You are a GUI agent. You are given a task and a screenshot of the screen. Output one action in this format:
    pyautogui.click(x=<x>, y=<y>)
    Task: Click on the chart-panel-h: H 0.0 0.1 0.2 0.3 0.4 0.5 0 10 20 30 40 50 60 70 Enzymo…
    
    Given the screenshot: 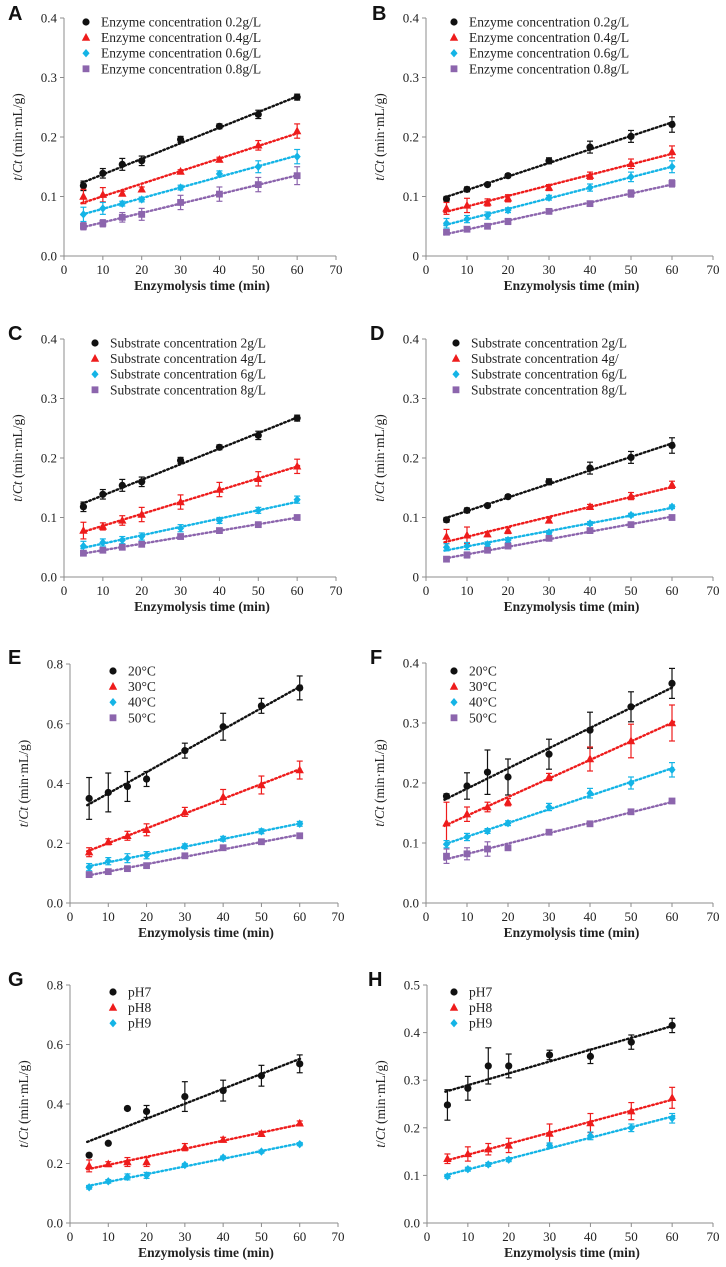 What is the action you would take?
    pyautogui.click(x=544, y=1114)
    